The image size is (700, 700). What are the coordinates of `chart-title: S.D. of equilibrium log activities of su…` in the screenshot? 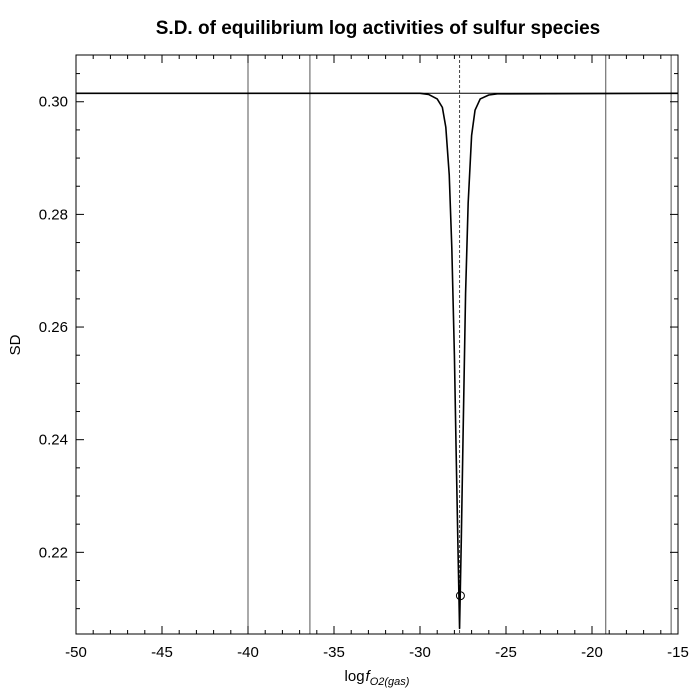 It's located at (378, 28).